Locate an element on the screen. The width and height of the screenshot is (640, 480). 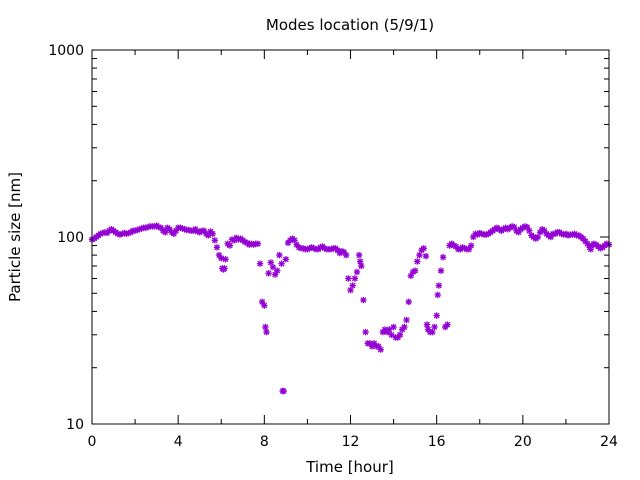
chart-title: Modes location (5/9/1) is located at coordinates (350, 25).